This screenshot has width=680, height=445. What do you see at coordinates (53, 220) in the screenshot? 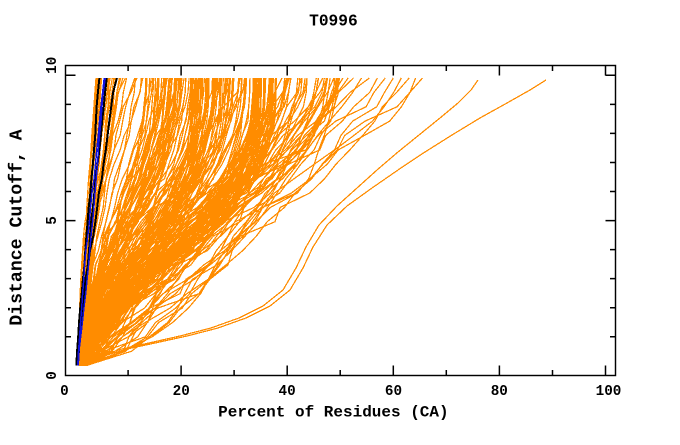
I see `svg-text: 5` at bounding box center [53, 220].